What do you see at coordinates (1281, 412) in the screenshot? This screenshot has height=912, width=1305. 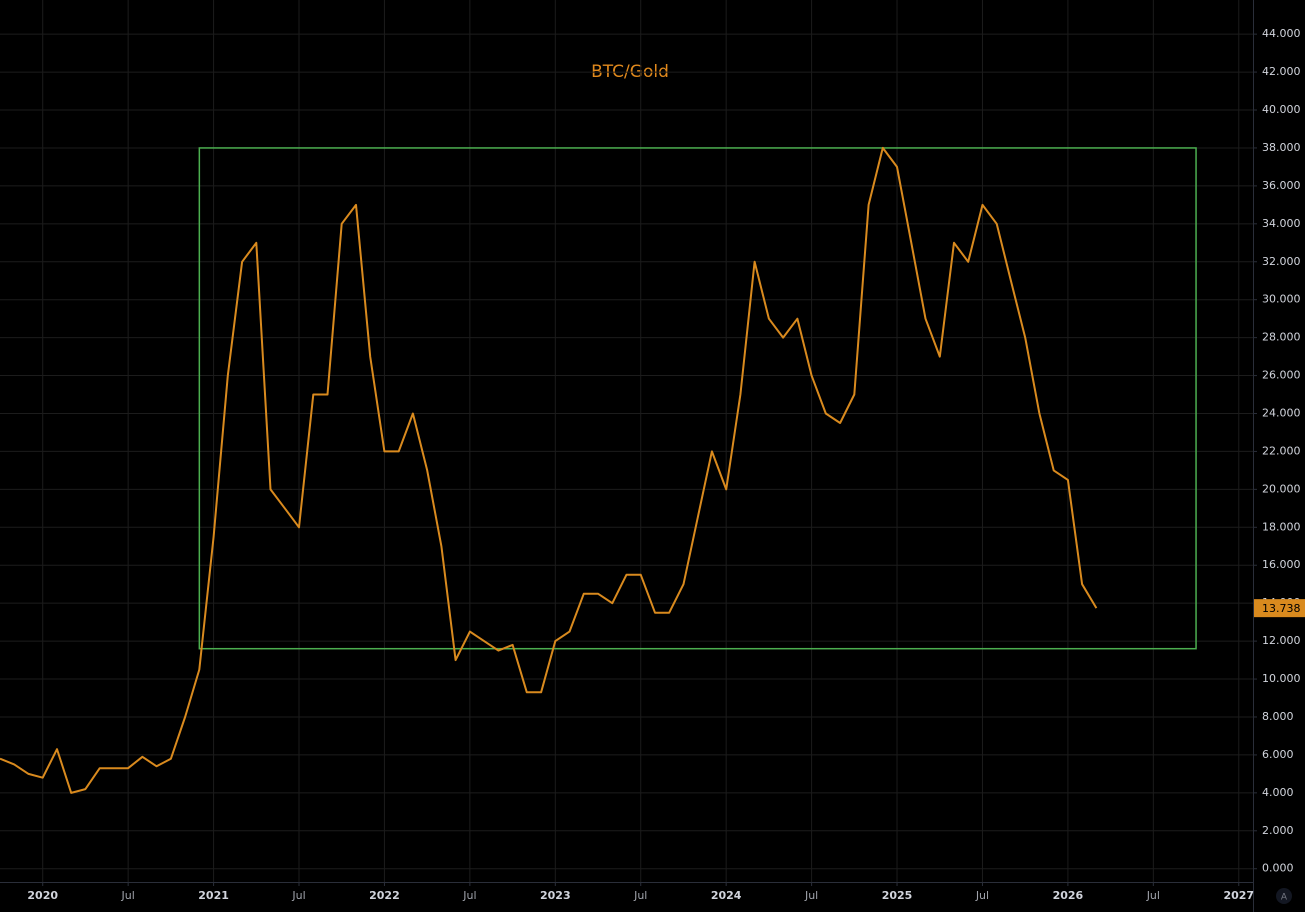 I see `y-tick-label: 24.000` at bounding box center [1281, 412].